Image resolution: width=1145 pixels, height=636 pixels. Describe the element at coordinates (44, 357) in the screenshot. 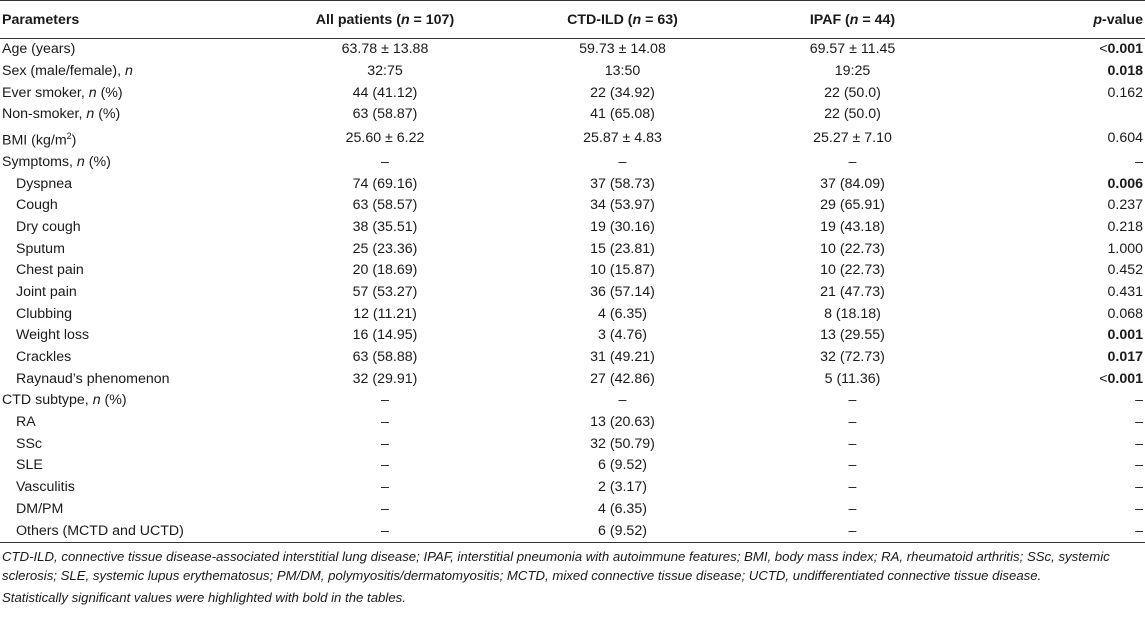

I see `row-label: Crackles` at that location.